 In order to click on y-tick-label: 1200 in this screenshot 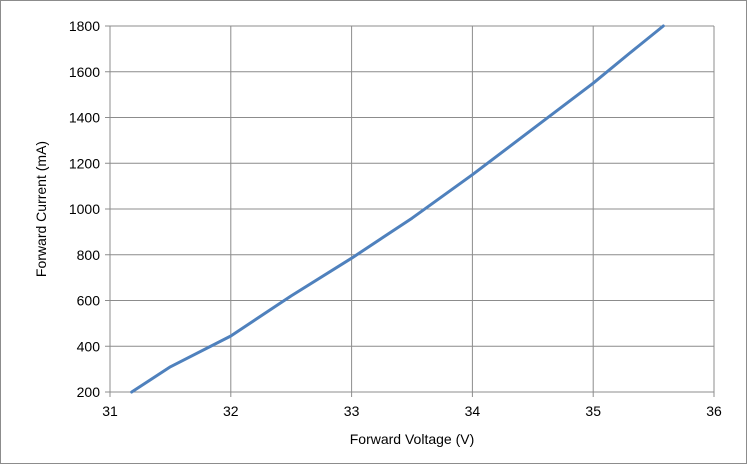, I will do `click(84, 163)`.